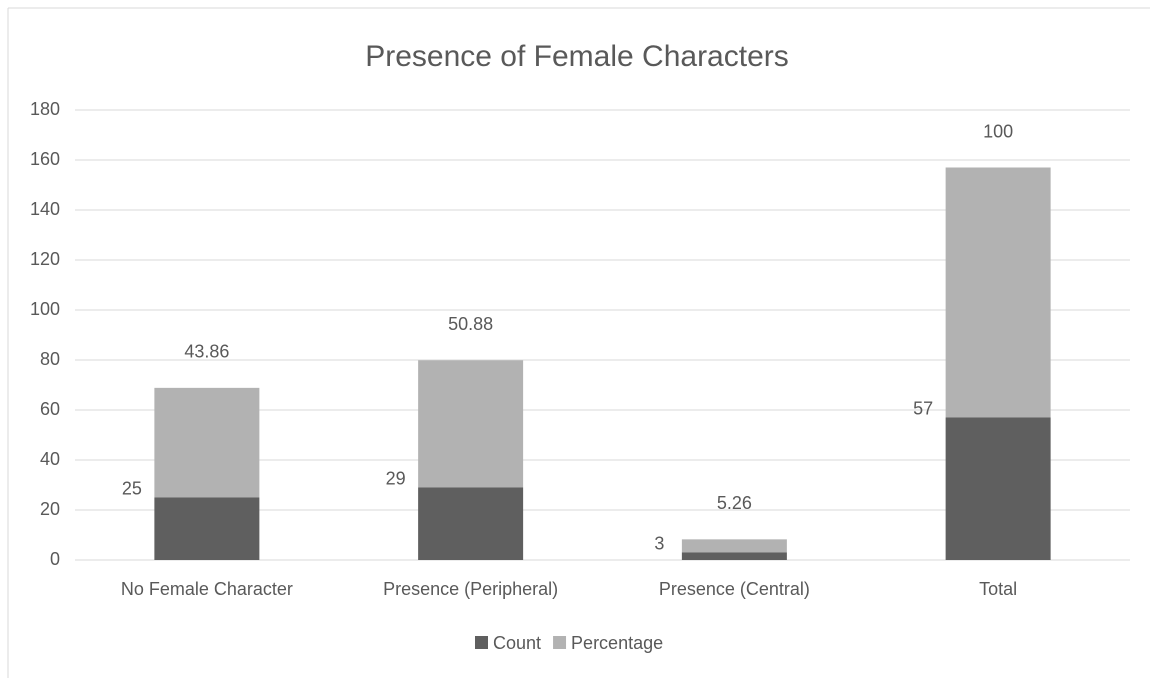 This screenshot has height=678, width=1155. I want to click on data-label: 3, so click(659, 543).